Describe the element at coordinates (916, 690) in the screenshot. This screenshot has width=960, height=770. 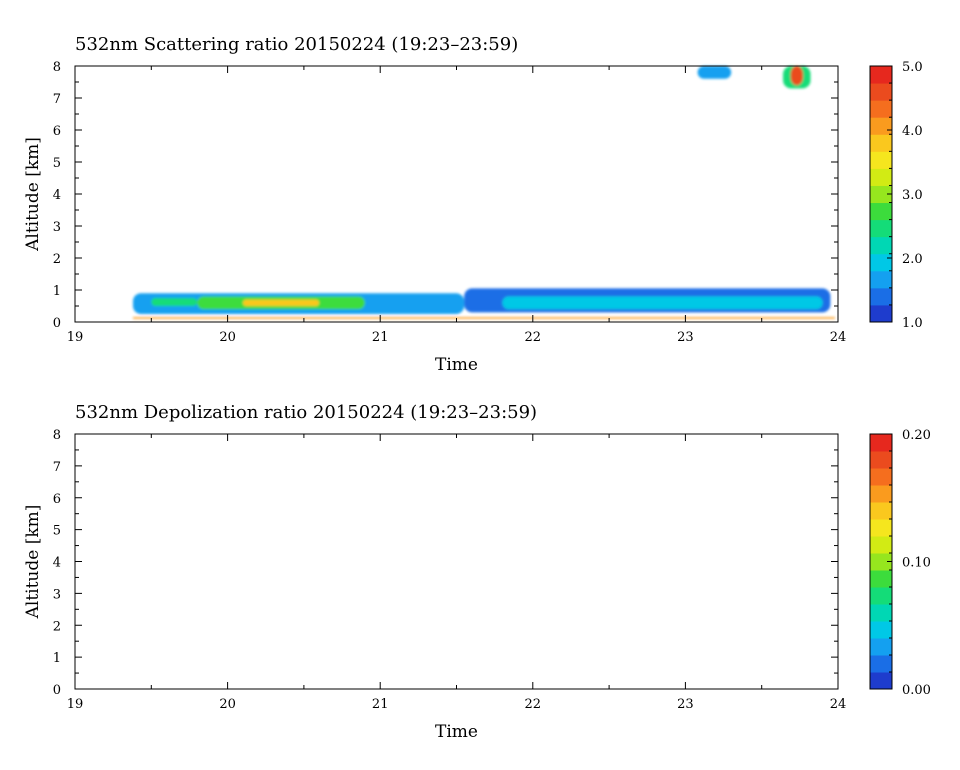
I see `colorbar-tick-label: 0.00` at that location.